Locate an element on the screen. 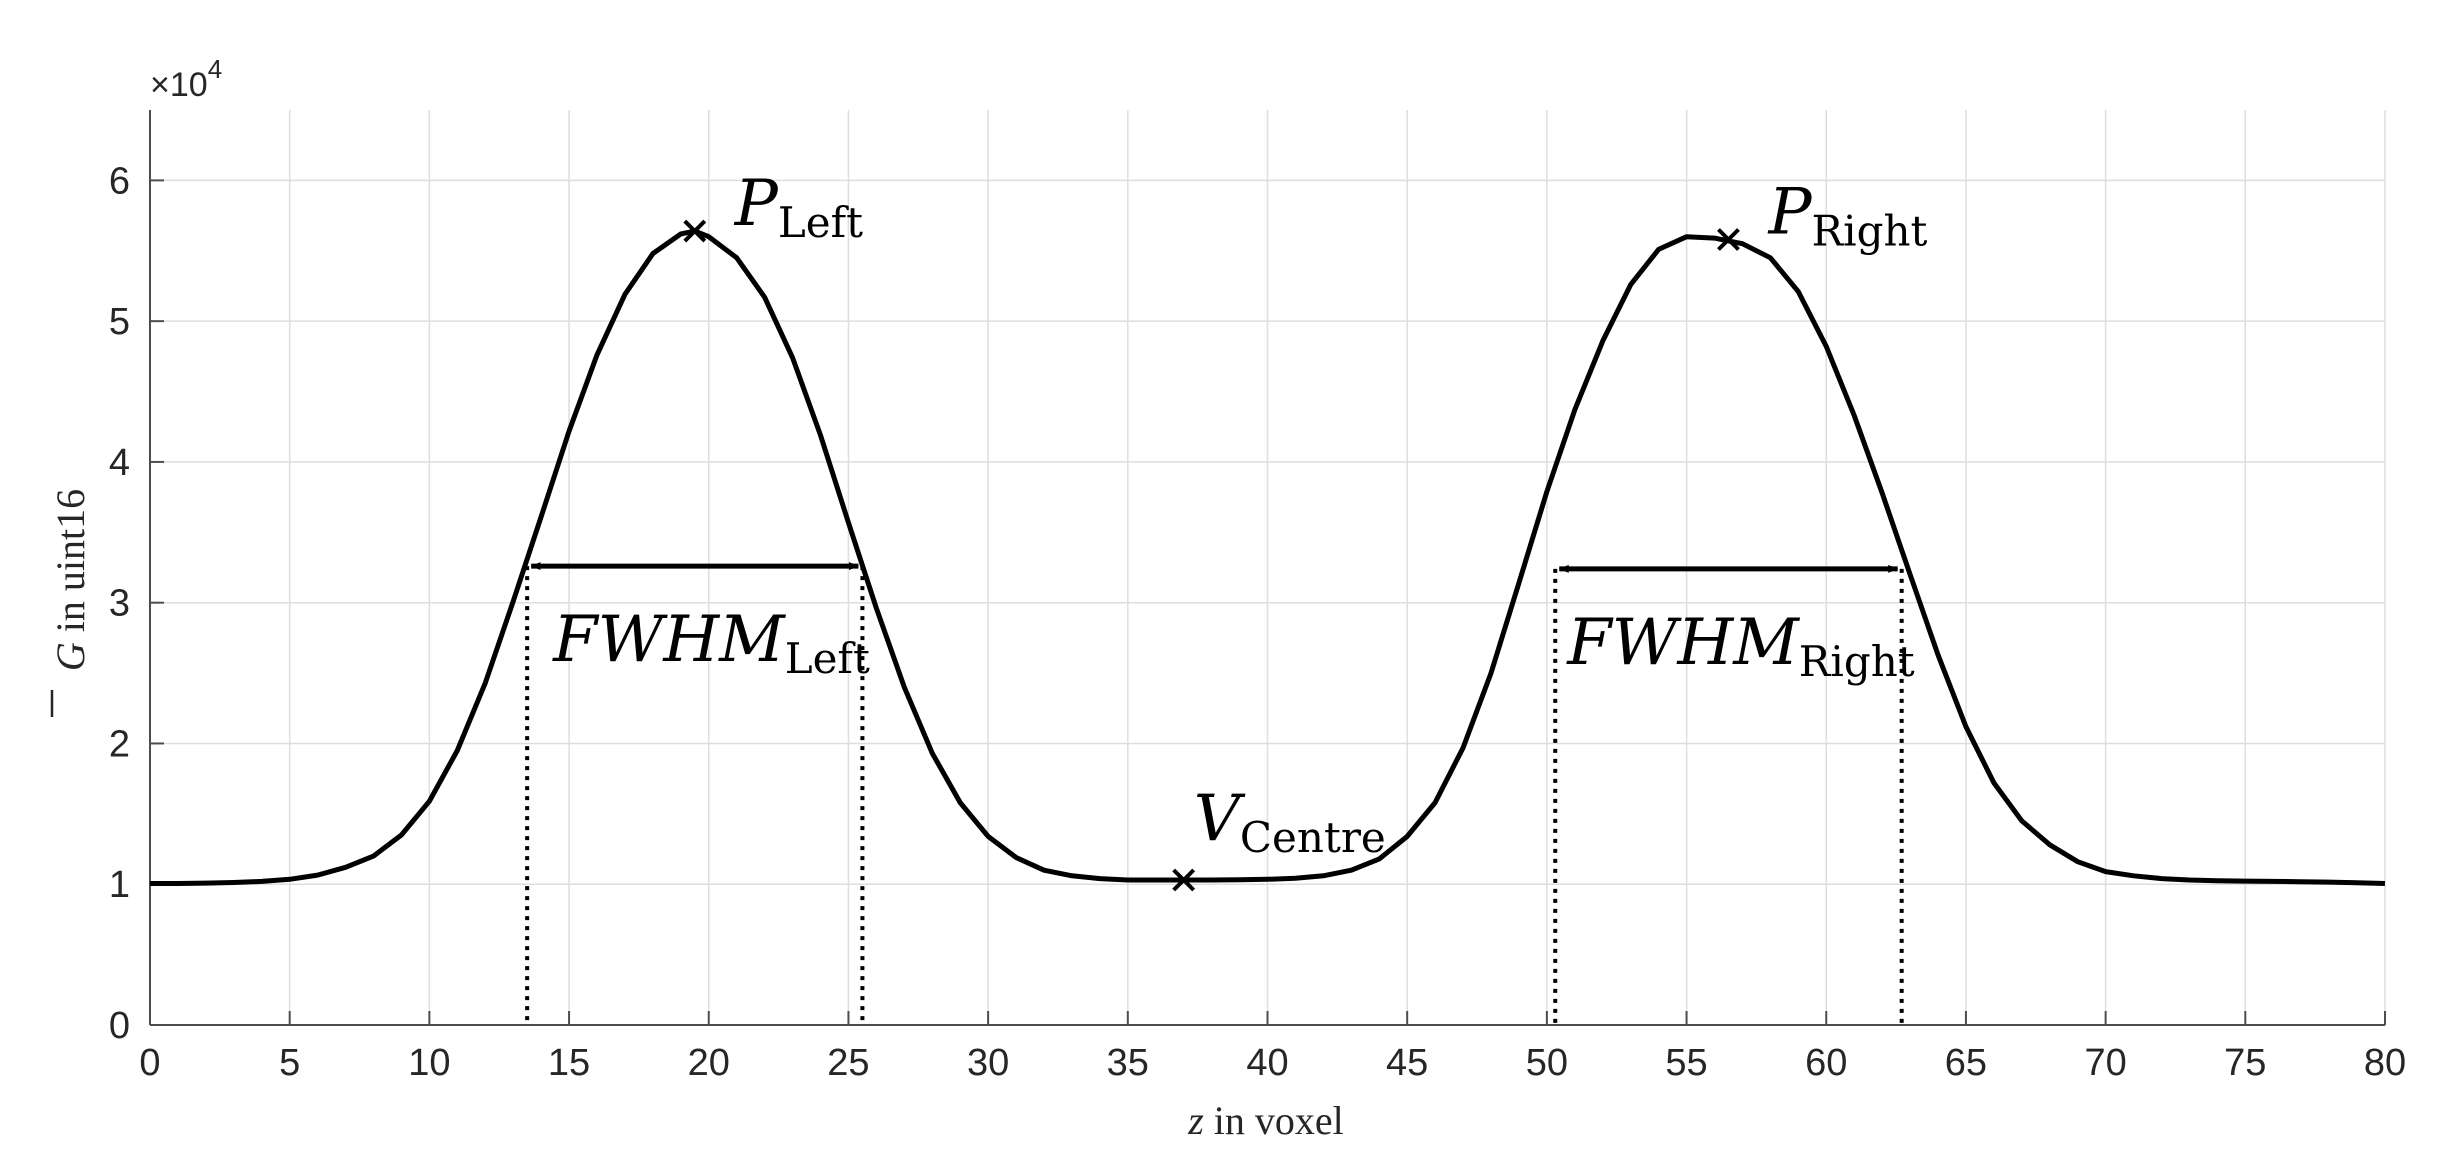  fwhm-left-label-main: FWHM is located at coordinates (669, 640).